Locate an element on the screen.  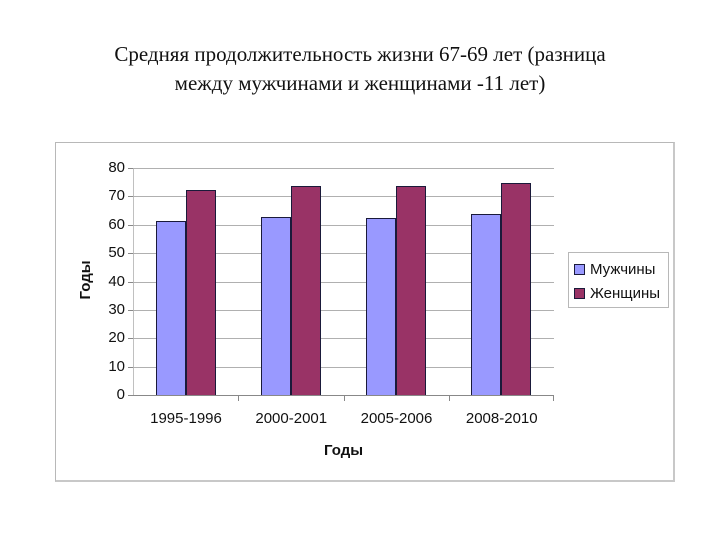
x-axis-title: Годы is located at coordinates (343, 450).